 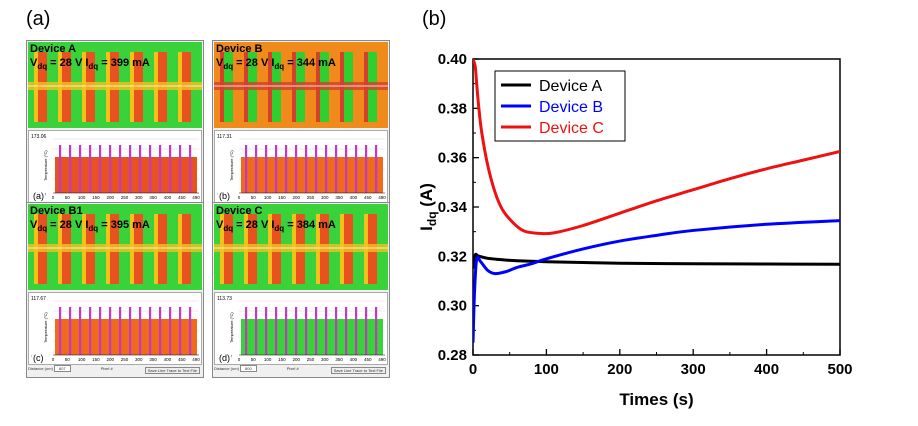 I want to click on subpanel-label: (b), so click(x=224, y=196).